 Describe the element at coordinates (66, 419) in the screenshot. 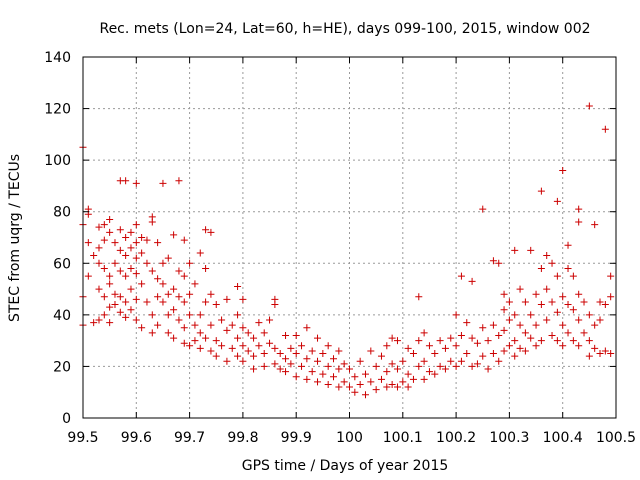

I see `y-tick-label: 0` at that location.